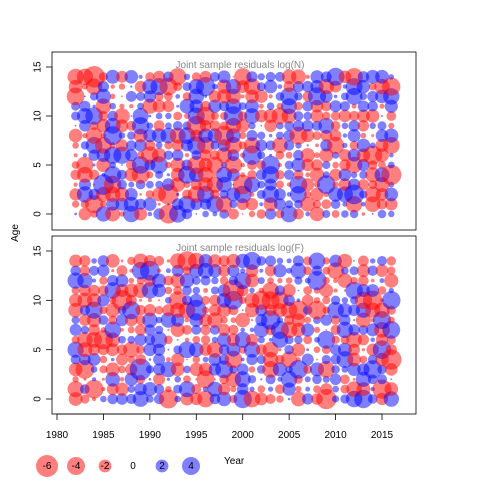 This screenshot has width=480, height=480. I want to click on x-axis: 1980 1985 1990 1995 2000 2005 2010 2015, so click(220, 427).